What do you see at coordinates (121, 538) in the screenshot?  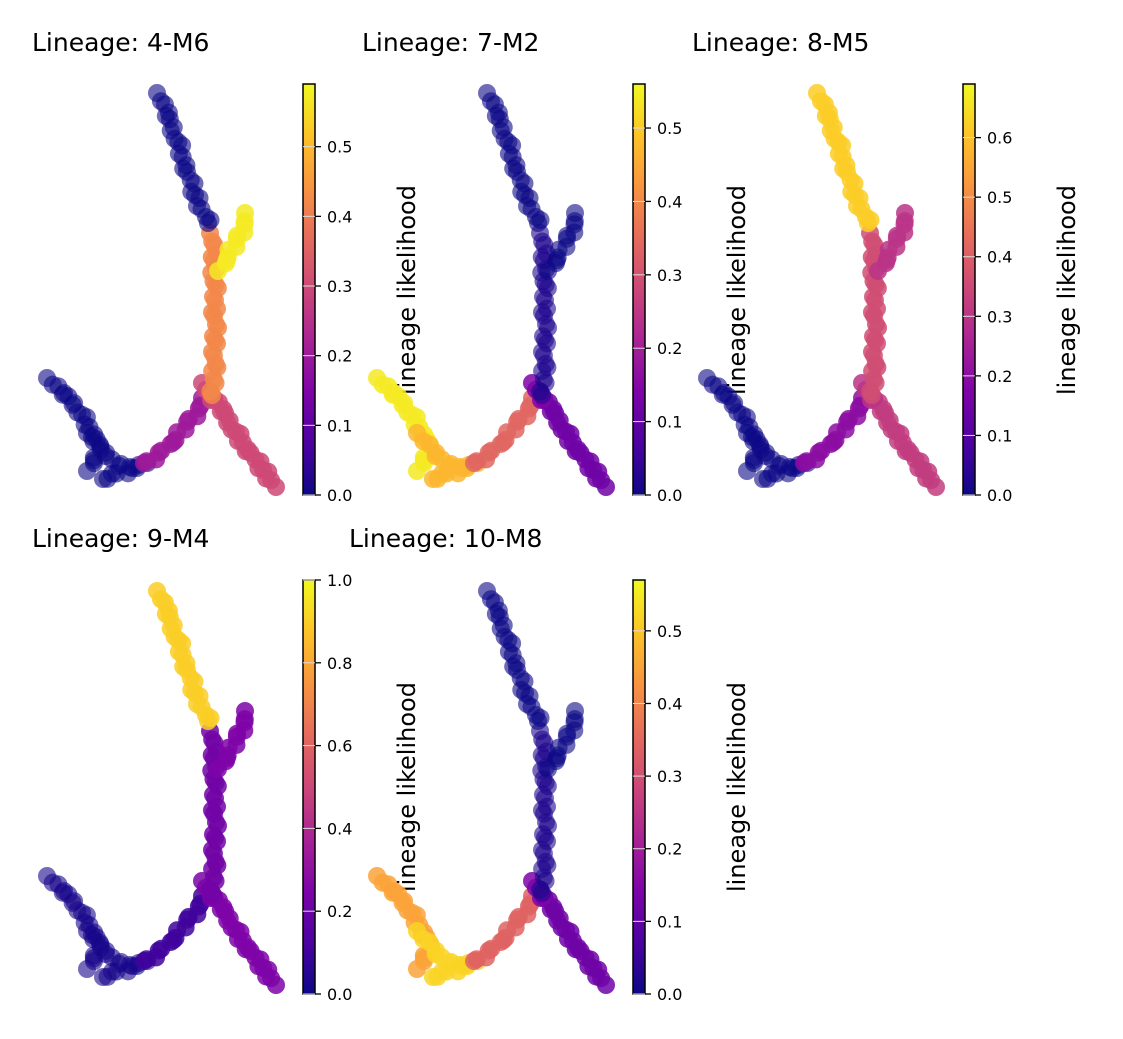 I see `panel-title-9-M4: Lineage: 9-M4` at bounding box center [121, 538].